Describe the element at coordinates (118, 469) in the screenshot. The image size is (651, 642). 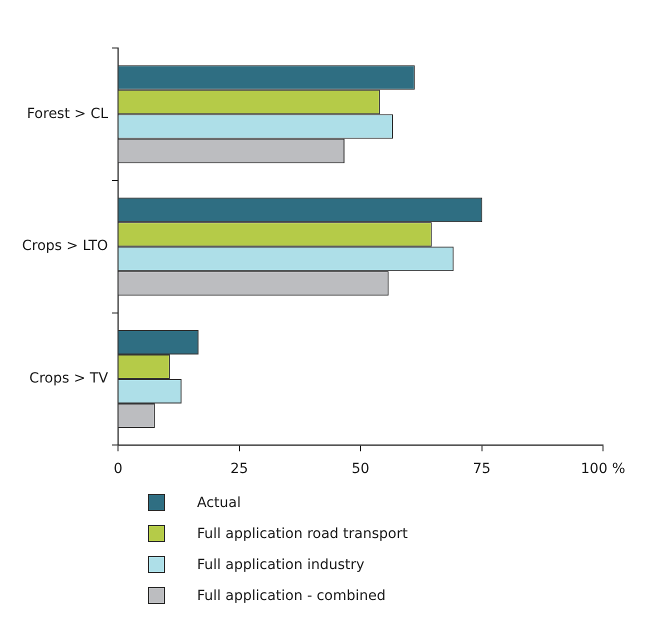
I see `x-tick-label: 0` at that location.